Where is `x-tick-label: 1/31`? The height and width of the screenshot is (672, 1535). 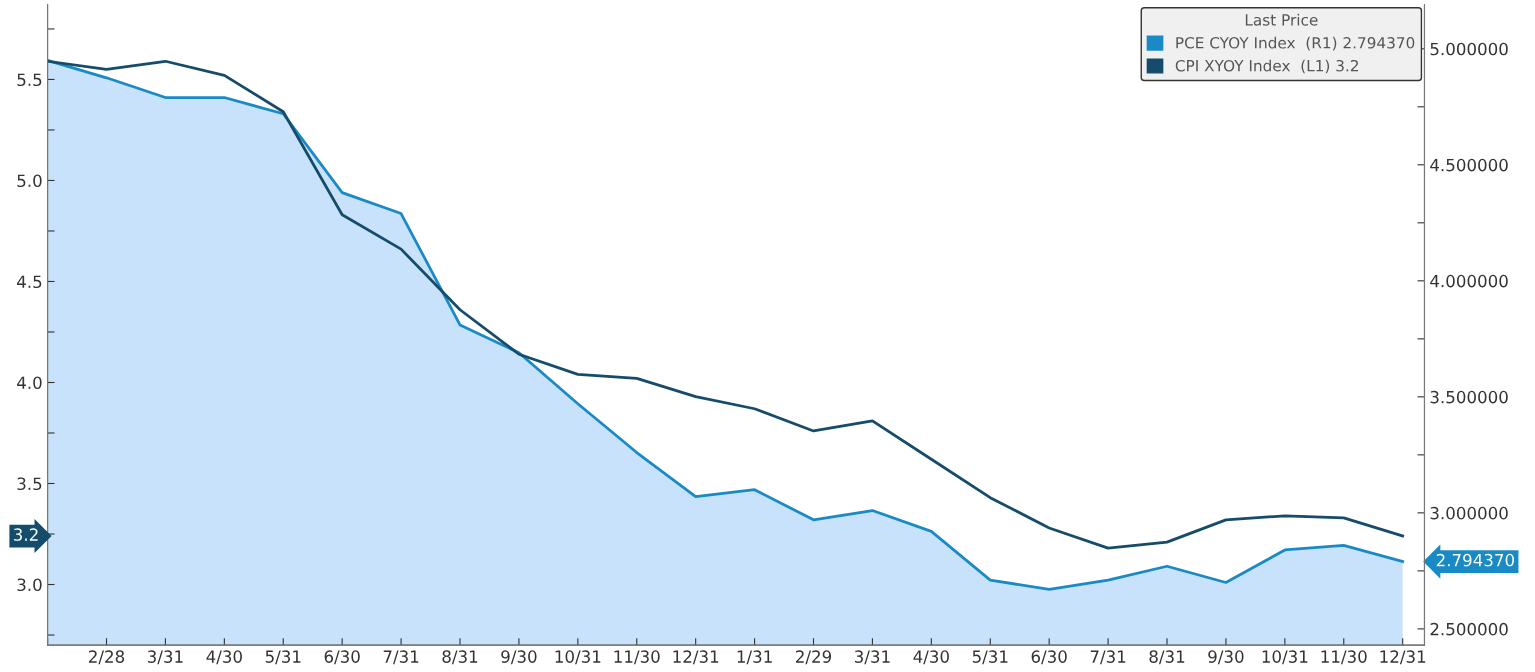
x-tick-label: 1/31 is located at coordinates (754, 657).